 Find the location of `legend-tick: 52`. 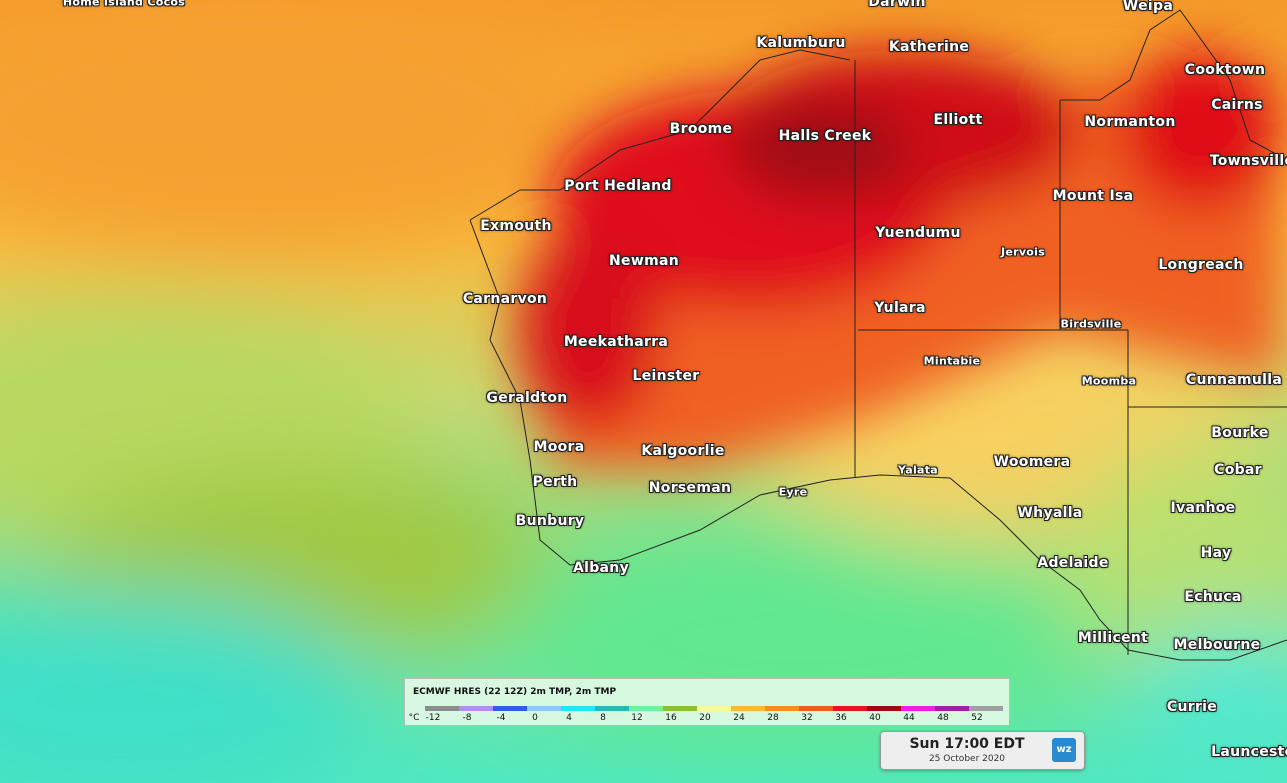

legend-tick: 52 is located at coordinates (977, 718).